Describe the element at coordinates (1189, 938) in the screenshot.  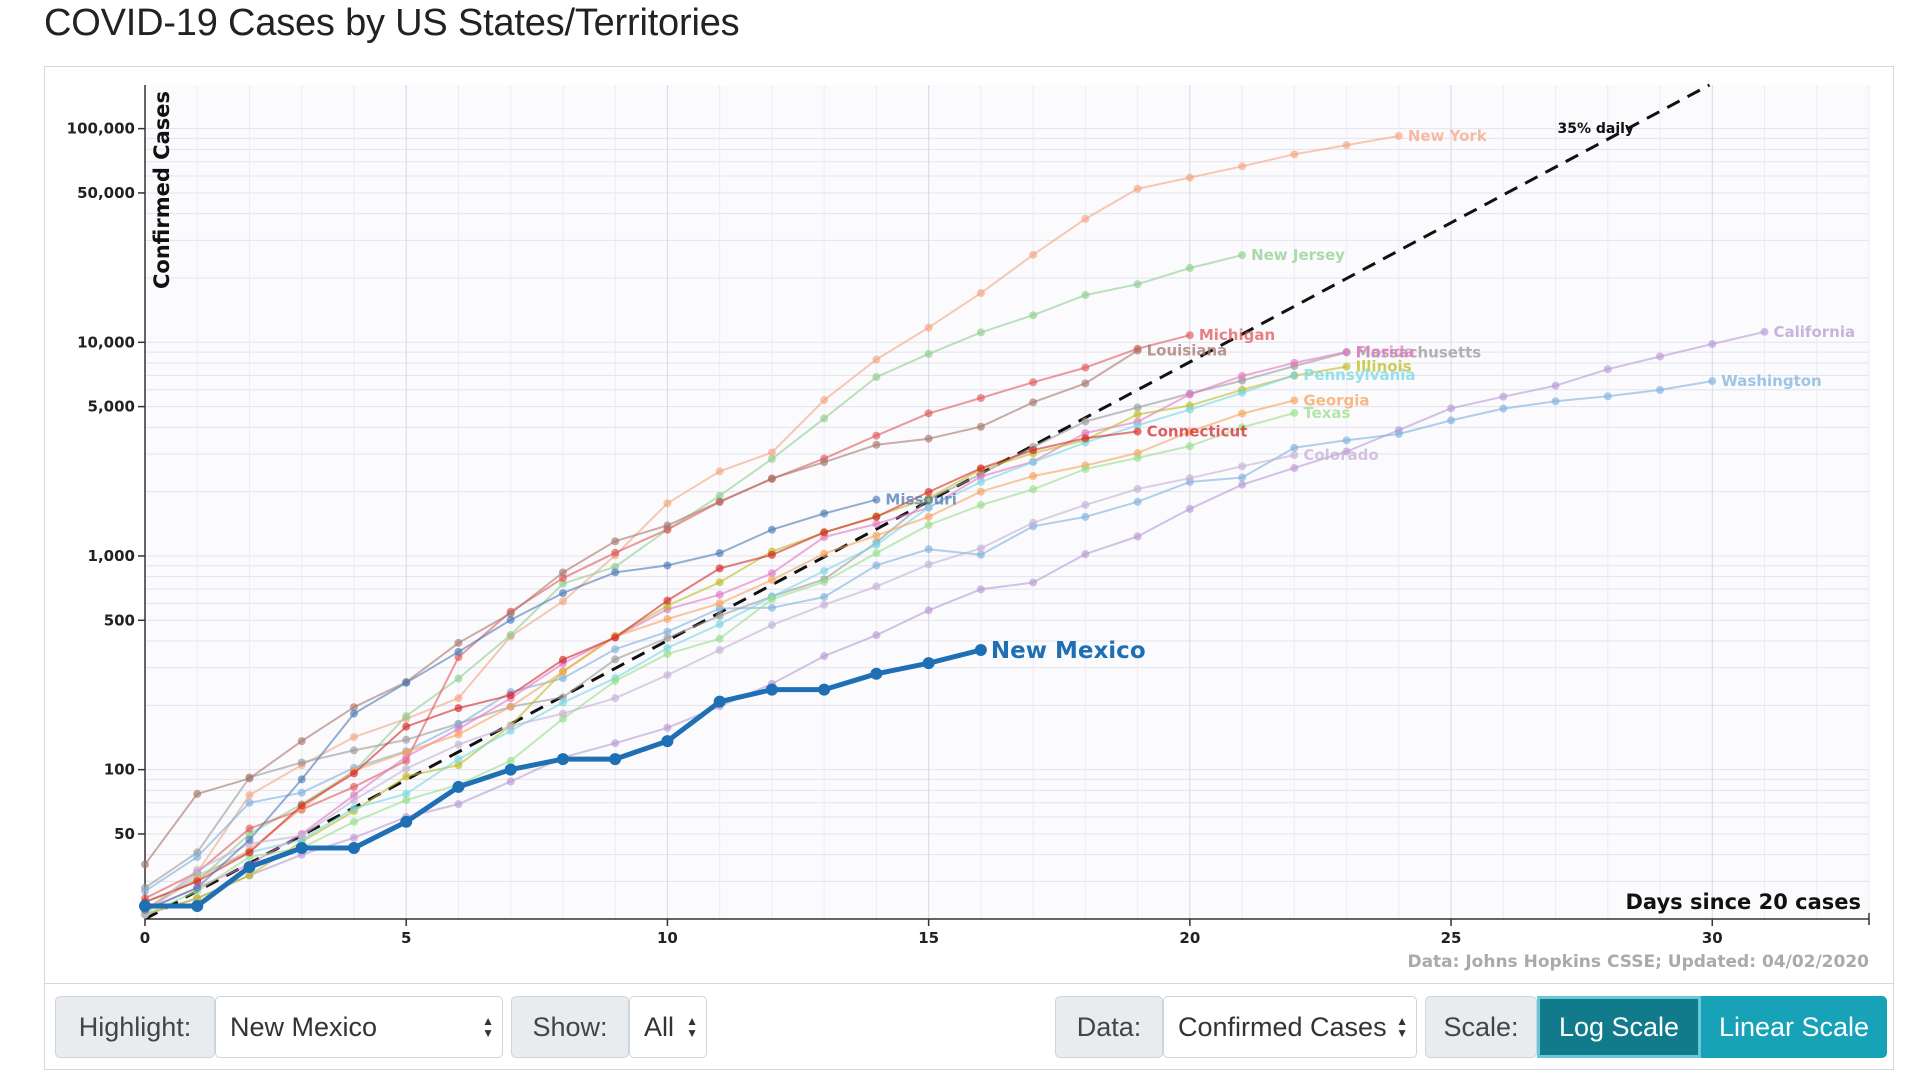
I see `x-tick-label: 20` at that location.